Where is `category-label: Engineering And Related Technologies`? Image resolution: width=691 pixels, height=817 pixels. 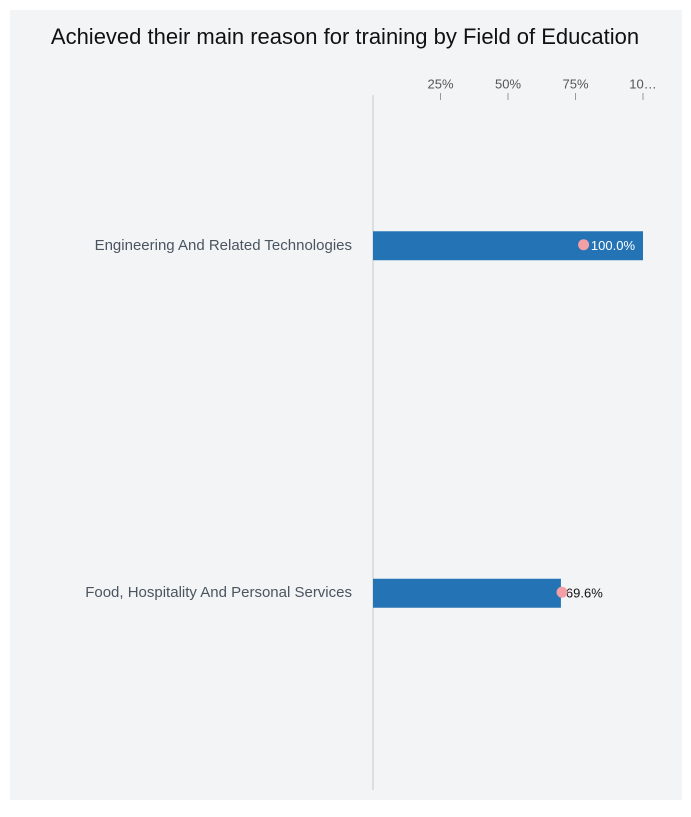 category-label: Engineering And Related Technologies is located at coordinates (223, 245).